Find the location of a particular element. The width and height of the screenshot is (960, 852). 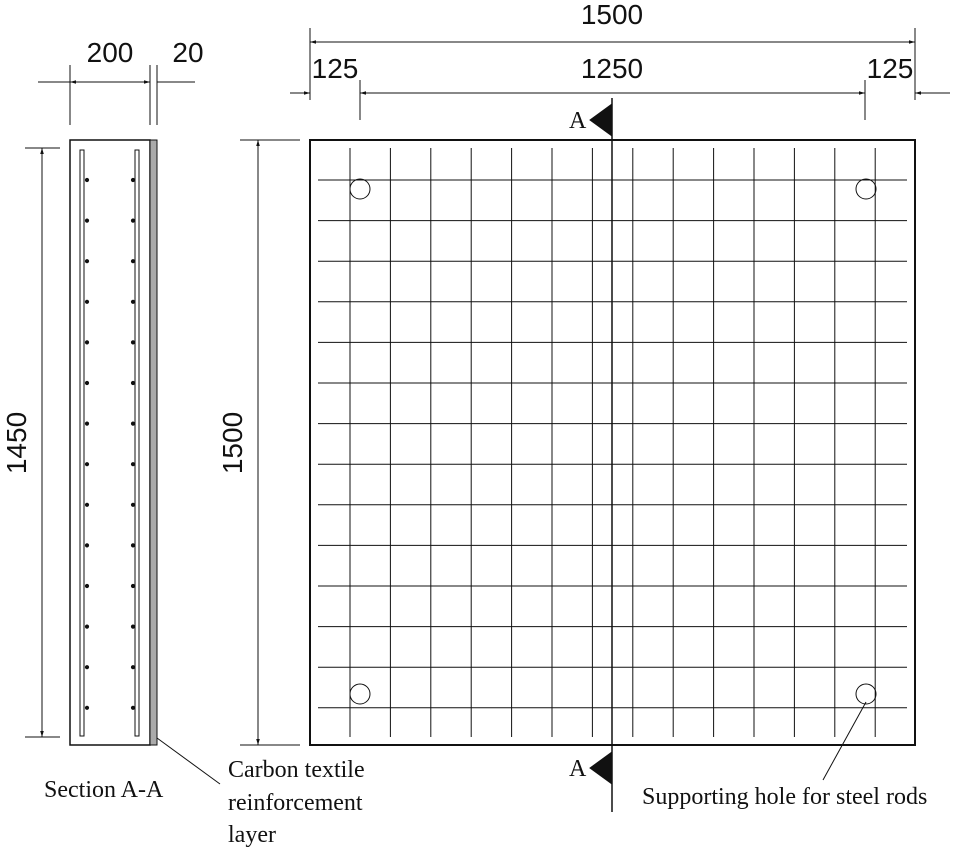

hole-label: Supporting hole for steel rods is located at coordinates (784, 797).